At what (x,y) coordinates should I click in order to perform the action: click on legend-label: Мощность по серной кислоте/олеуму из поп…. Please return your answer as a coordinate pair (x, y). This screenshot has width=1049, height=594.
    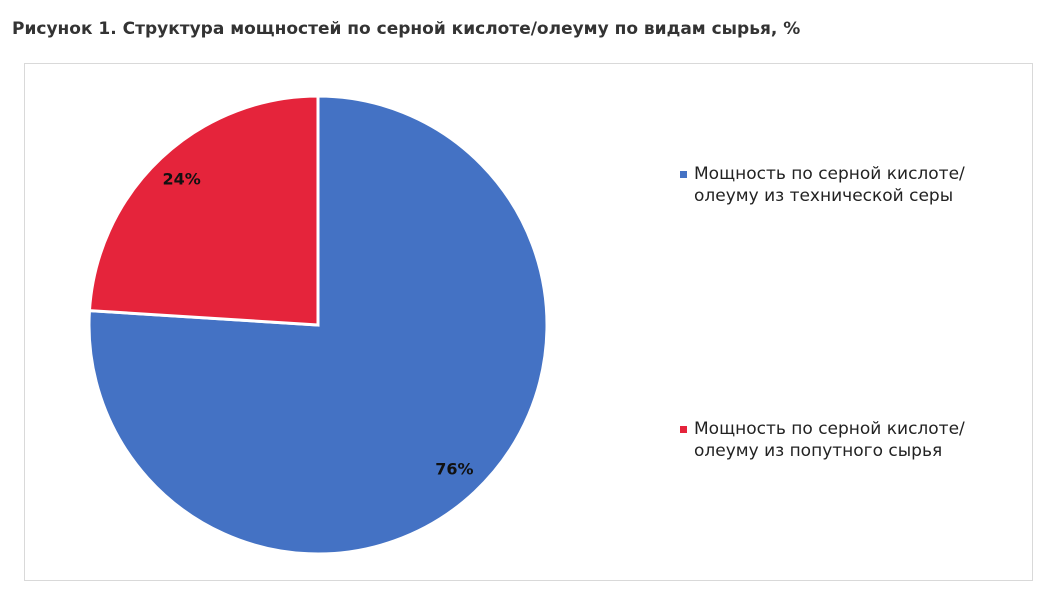
    Looking at the image, I should click on (829, 440).